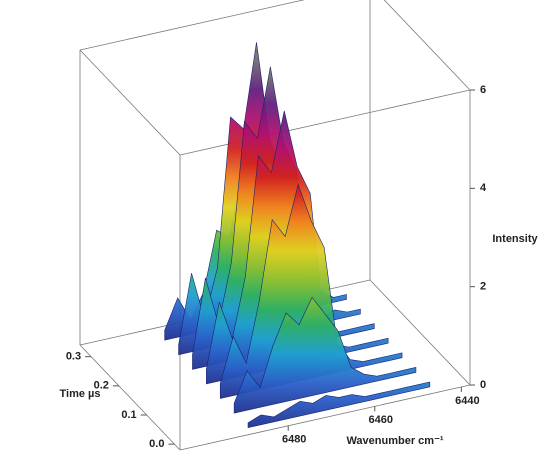 The height and width of the screenshot is (468, 545). I want to click on y-tick-label: 0.2, so click(101, 386).